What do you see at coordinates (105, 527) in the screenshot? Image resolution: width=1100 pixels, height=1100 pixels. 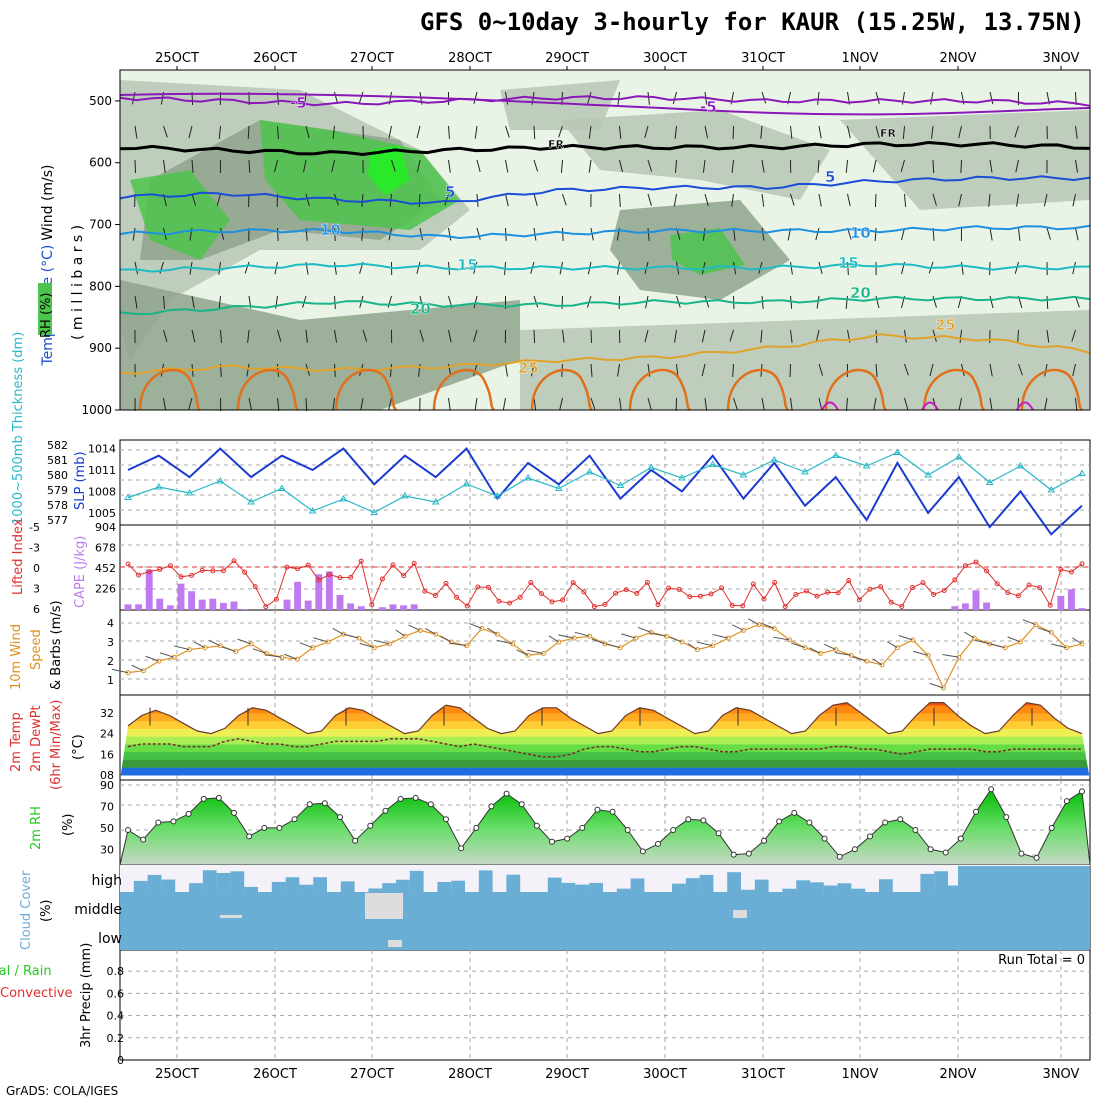 I see `cape-tick: 904` at bounding box center [105, 527].